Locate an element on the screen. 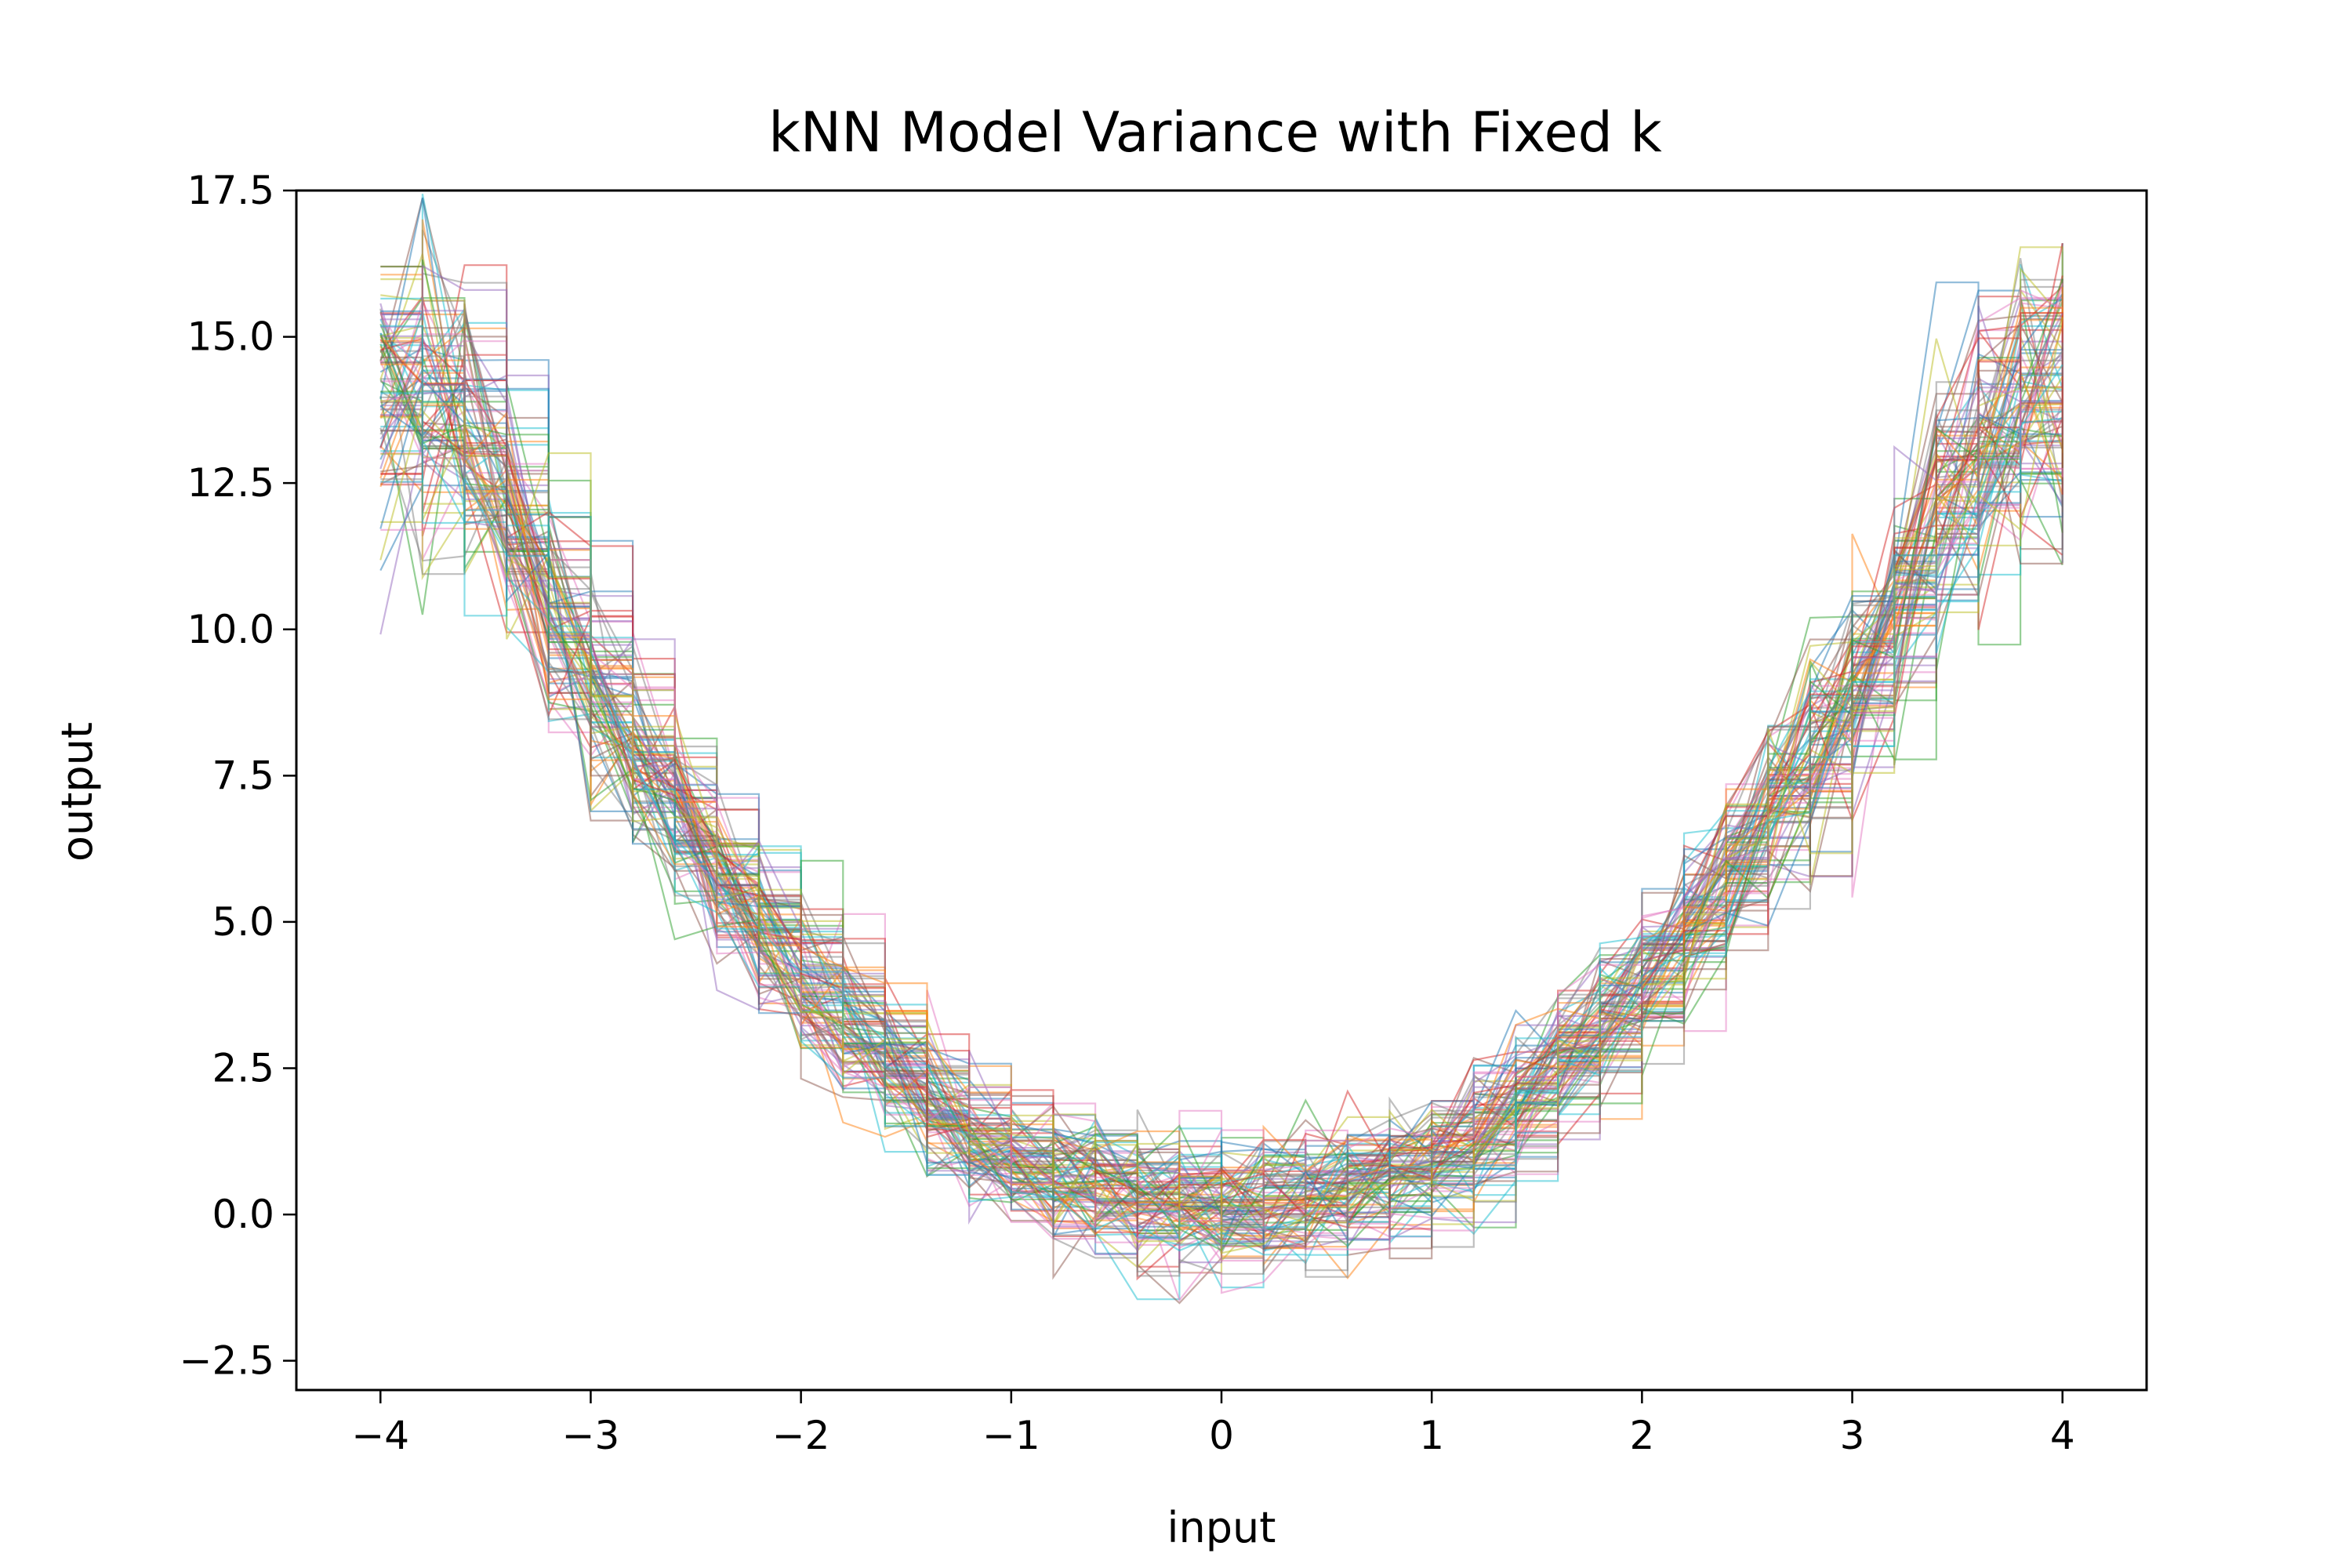 This screenshot has width=2352, height=1568. x-tick-label: 1 is located at coordinates (1431, 1435).